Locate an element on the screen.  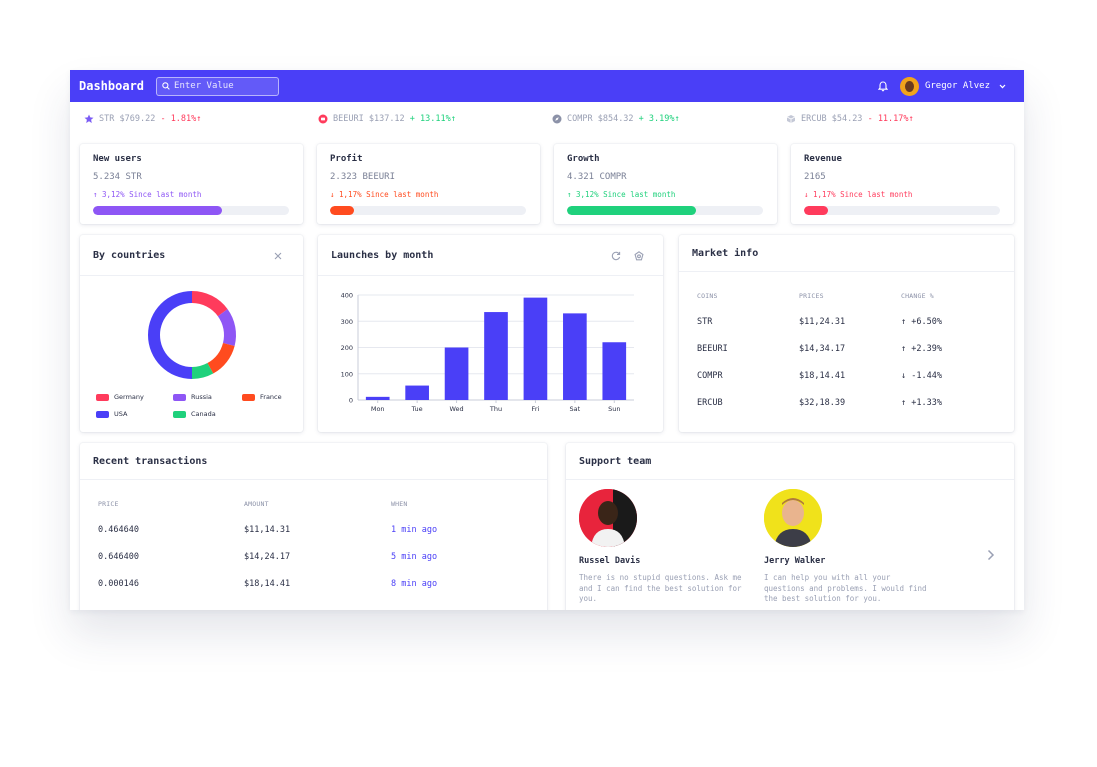
search-input is located at coordinates (224, 86).